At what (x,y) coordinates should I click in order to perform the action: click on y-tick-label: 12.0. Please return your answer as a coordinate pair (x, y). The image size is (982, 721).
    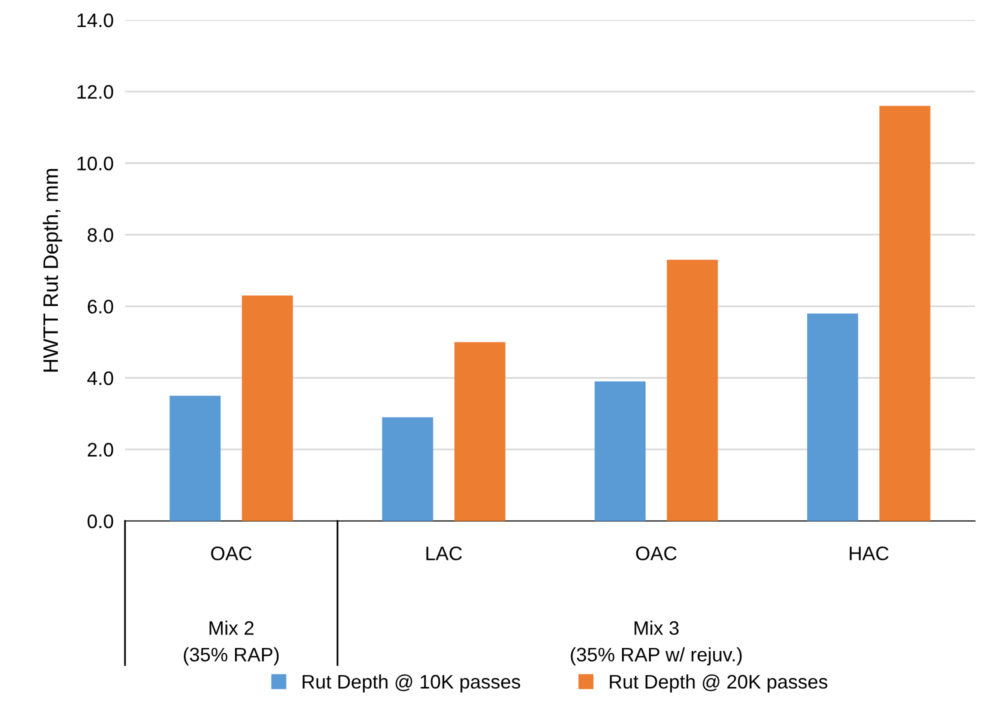
    Looking at the image, I should click on (96, 92).